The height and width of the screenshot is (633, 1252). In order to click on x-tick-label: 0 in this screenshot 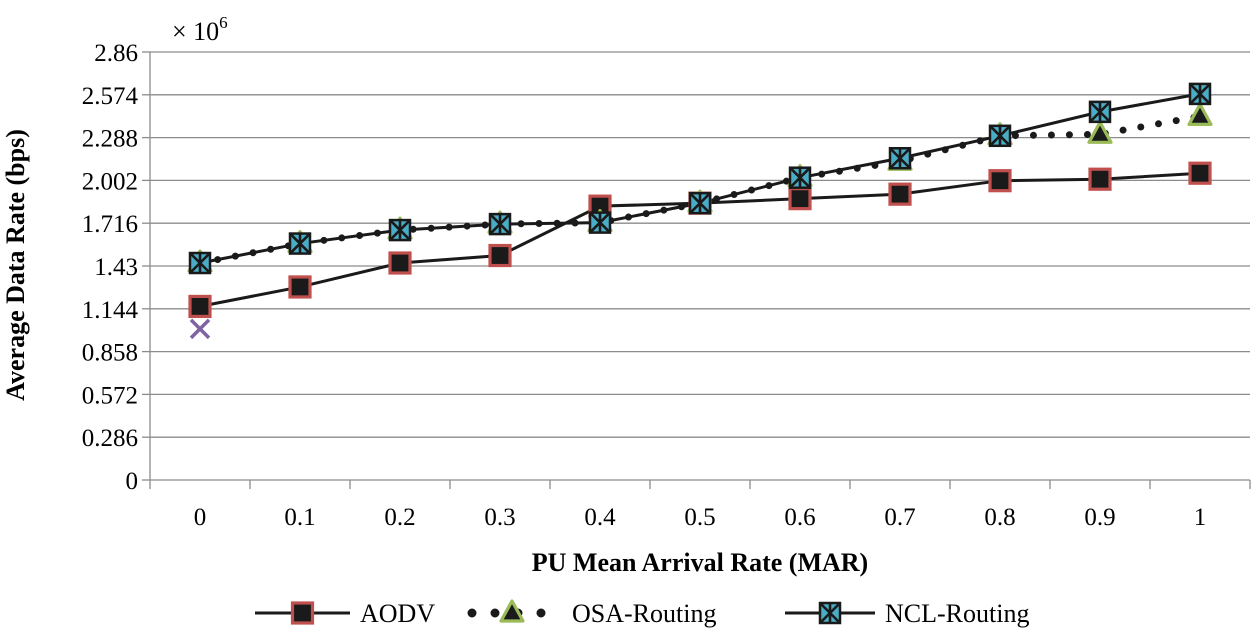, I will do `click(200, 517)`.